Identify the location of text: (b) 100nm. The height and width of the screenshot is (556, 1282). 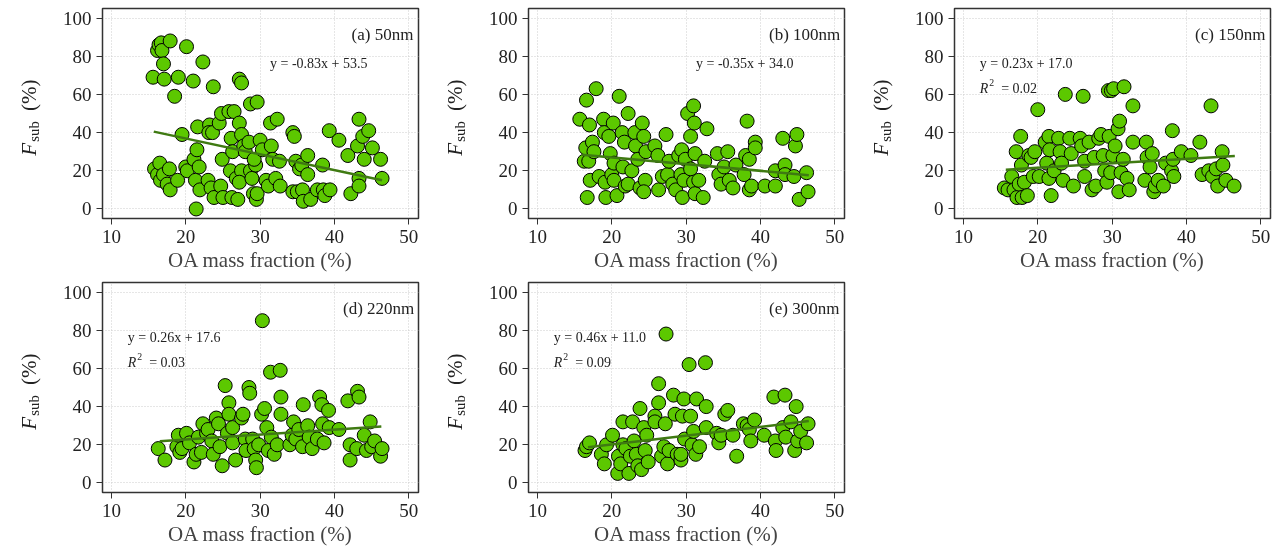
(805, 34).